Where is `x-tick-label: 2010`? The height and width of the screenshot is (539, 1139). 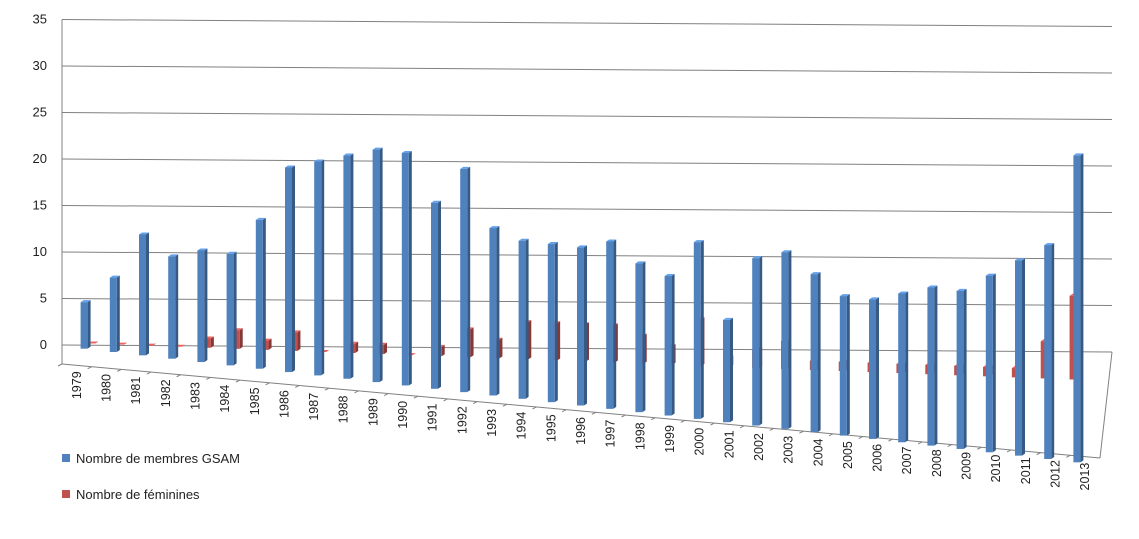
x-tick-label: 2010 is located at coordinates (996, 469).